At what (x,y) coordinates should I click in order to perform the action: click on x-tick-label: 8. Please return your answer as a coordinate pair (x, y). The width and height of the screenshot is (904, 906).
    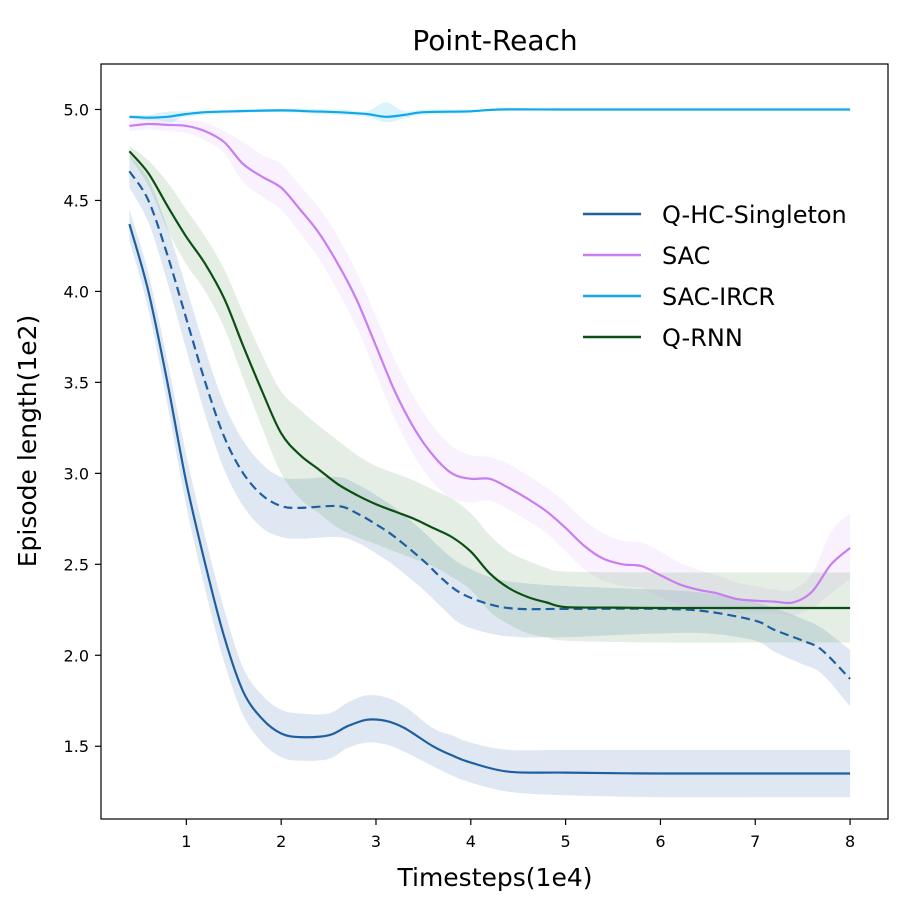
    Looking at the image, I should click on (850, 841).